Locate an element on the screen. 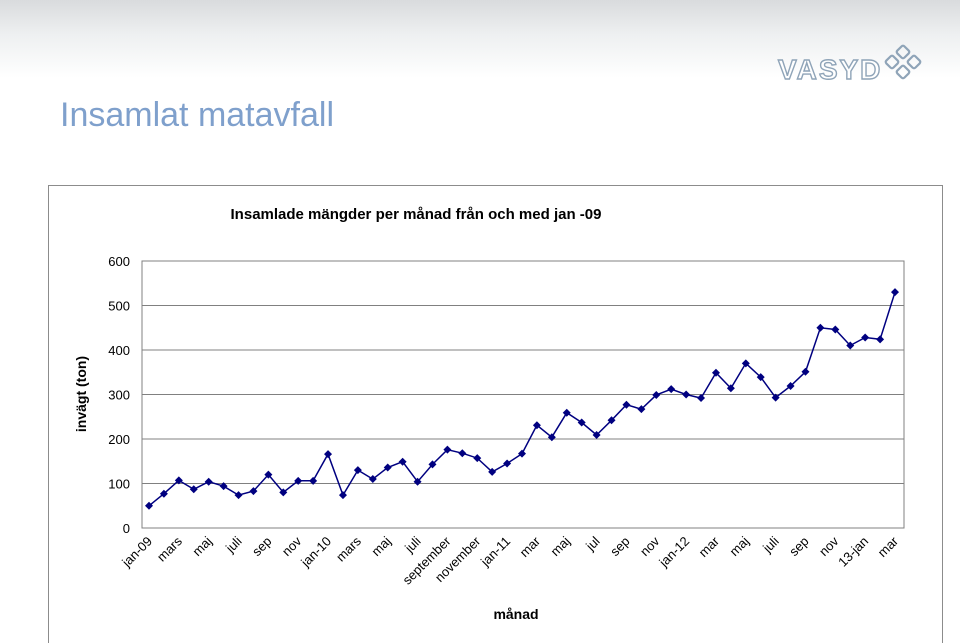 The image size is (960, 644). y-tick-label: 0 is located at coordinates (126, 528).